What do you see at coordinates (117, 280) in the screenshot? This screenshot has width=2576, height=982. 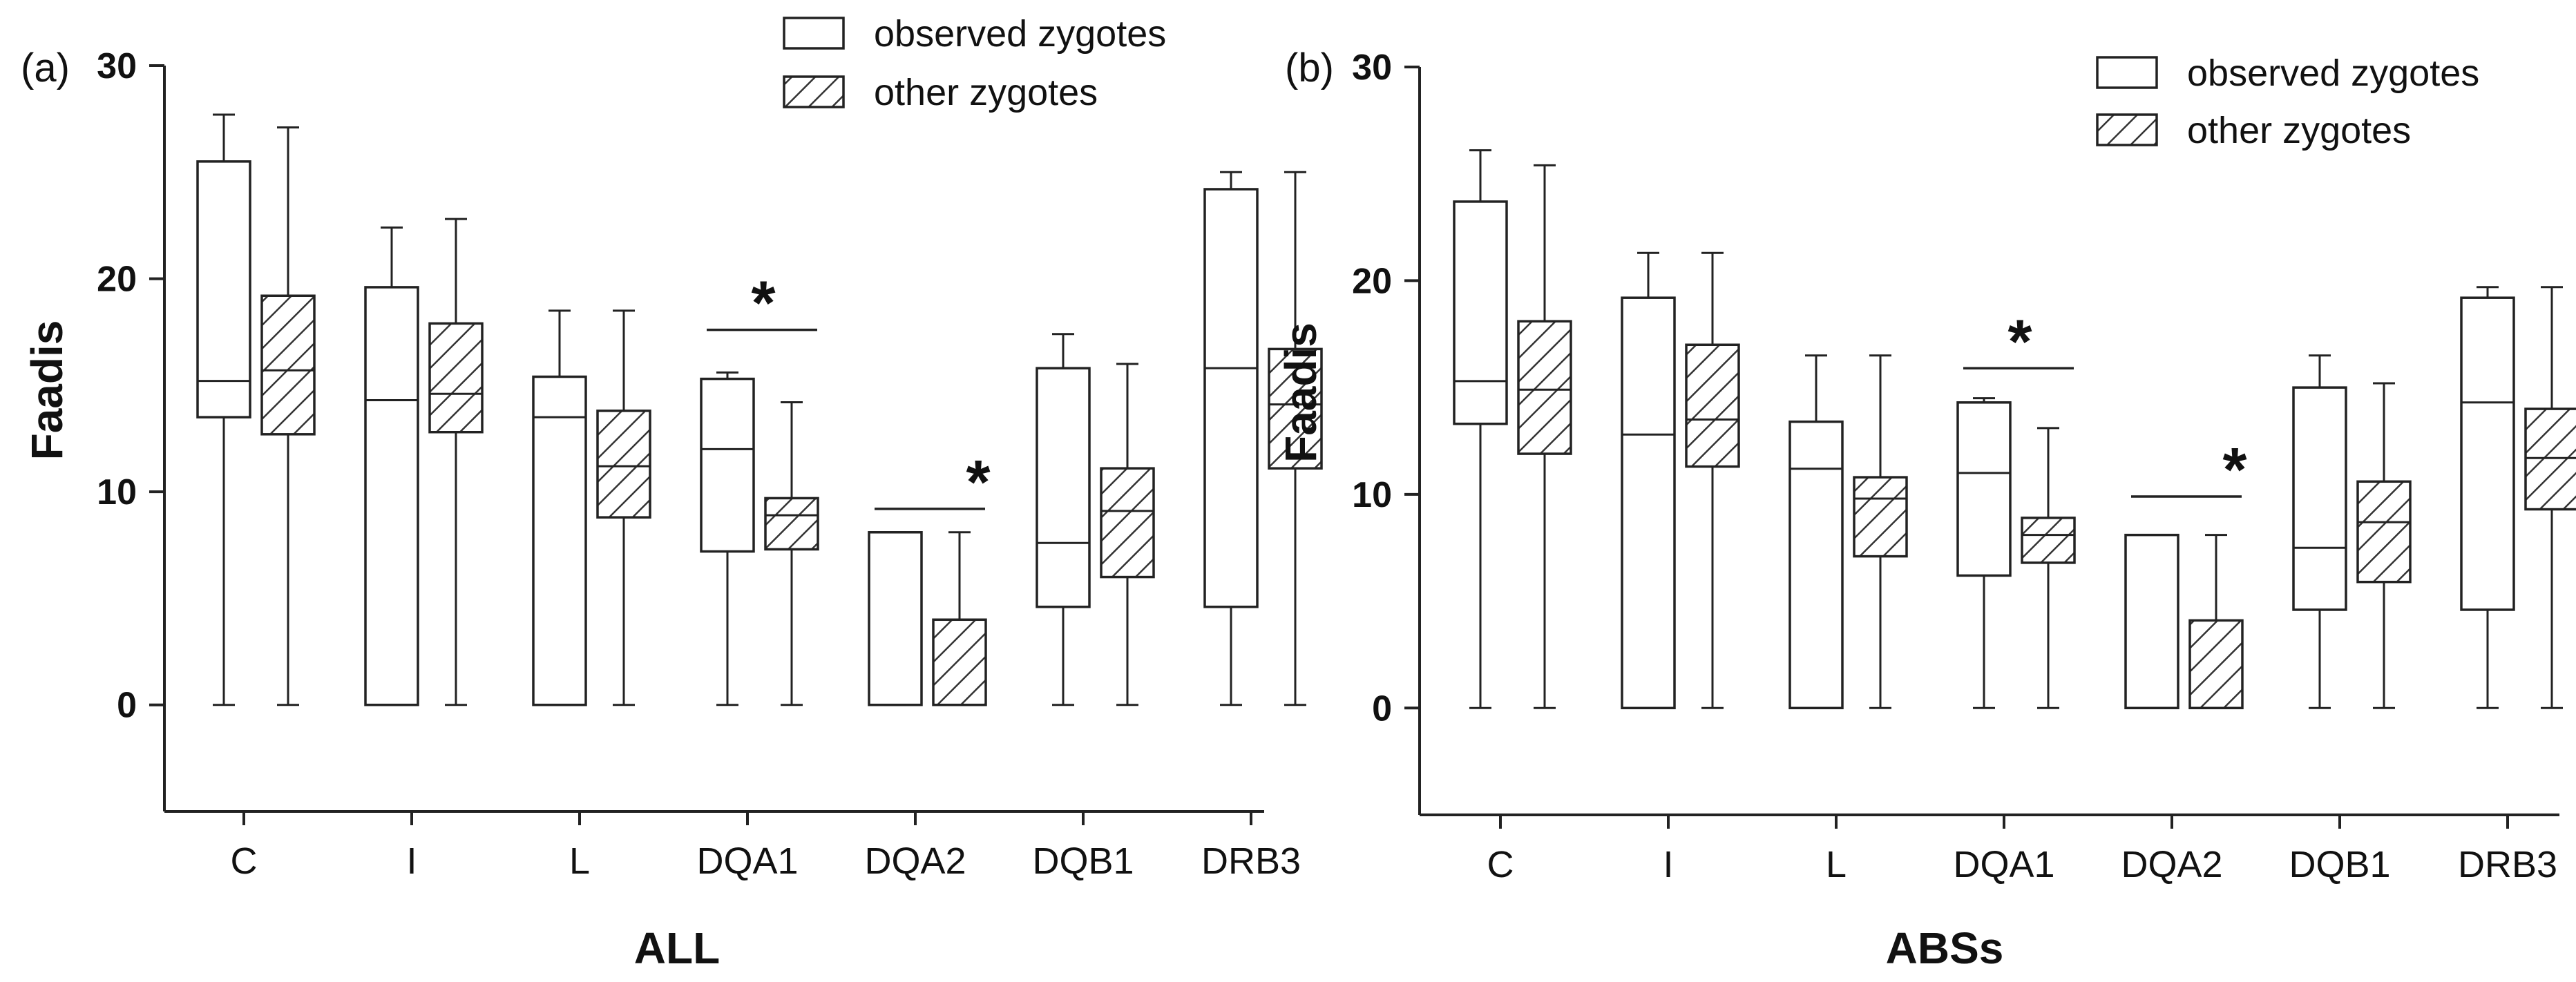 I see `y-tick-label: 20` at bounding box center [117, 280].